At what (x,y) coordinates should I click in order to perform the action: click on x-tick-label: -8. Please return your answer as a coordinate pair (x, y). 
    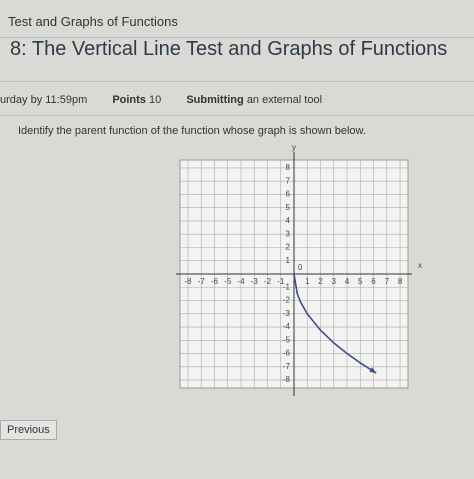
    Looking at the image, I should click on (188, 281).